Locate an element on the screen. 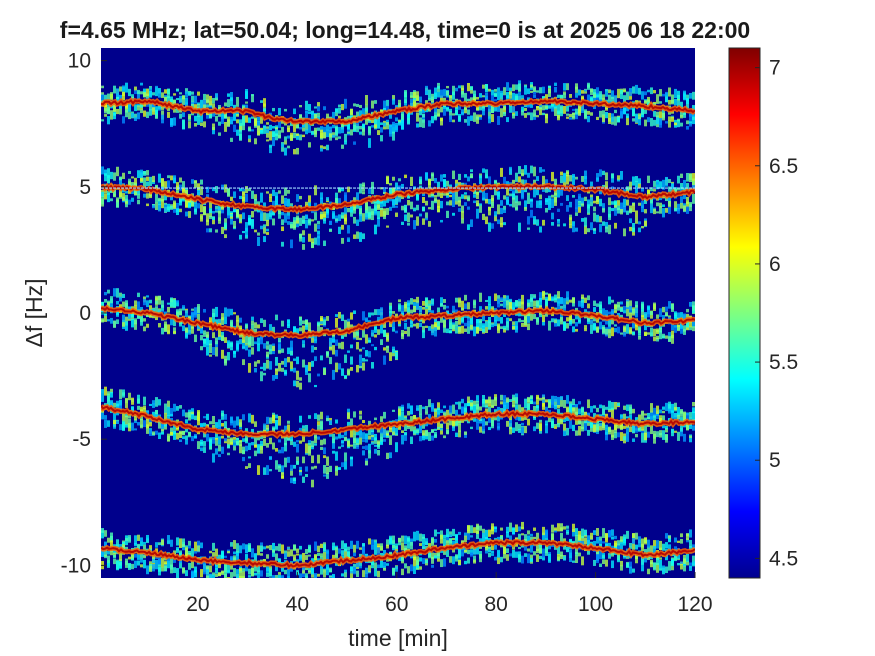 Image resolution: width=875 pixels, height=656 pixels. x-axis: 20 40 60 80 100 120 is located at coordinates (449, 594).